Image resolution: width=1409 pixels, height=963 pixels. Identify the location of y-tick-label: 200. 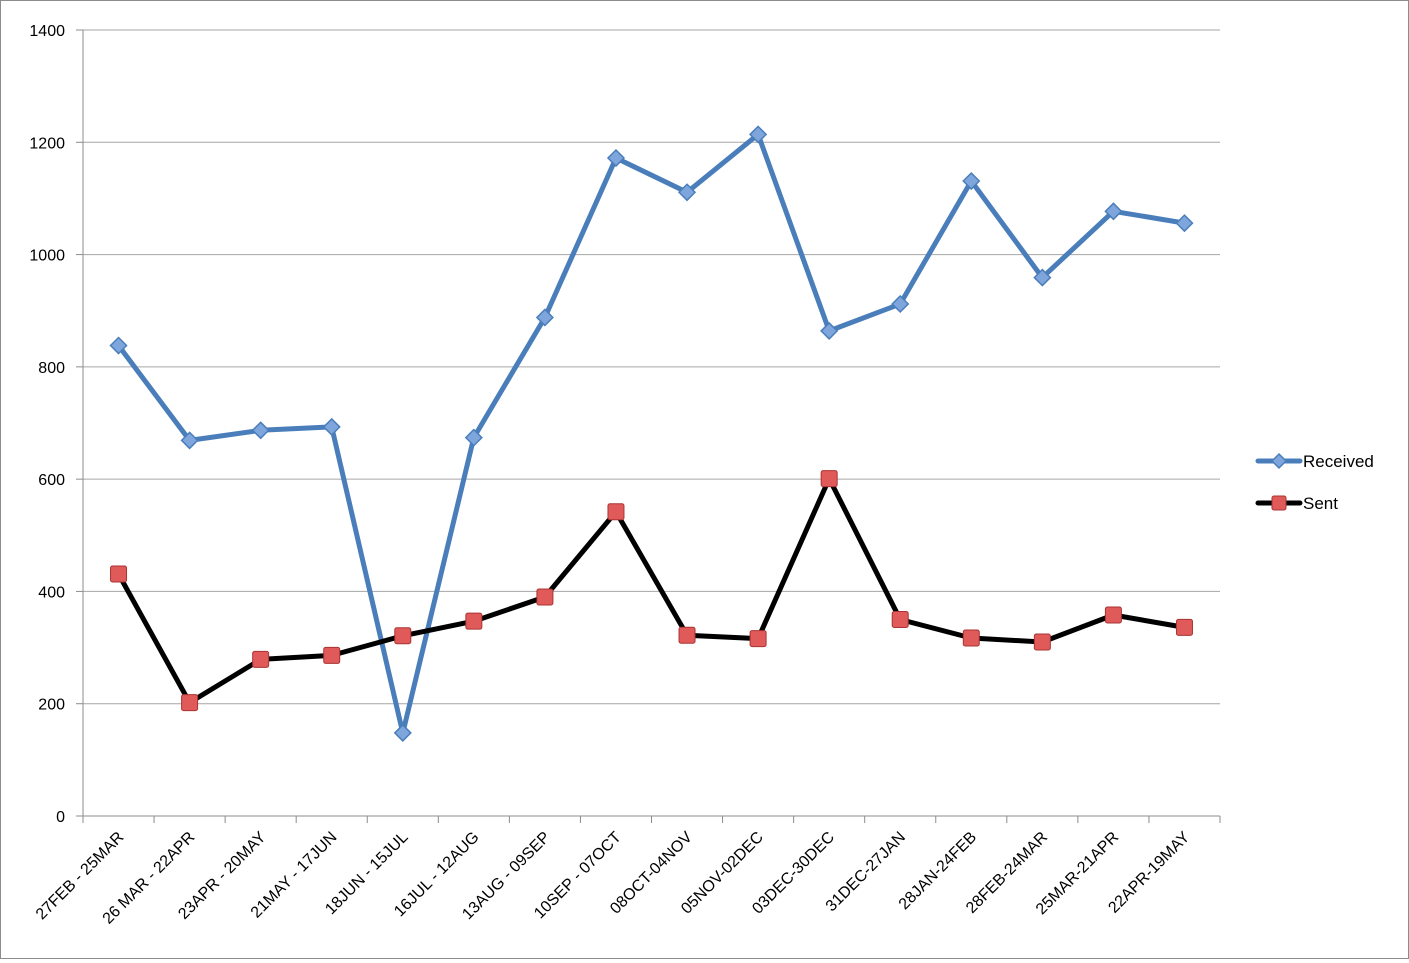
(51, 705).